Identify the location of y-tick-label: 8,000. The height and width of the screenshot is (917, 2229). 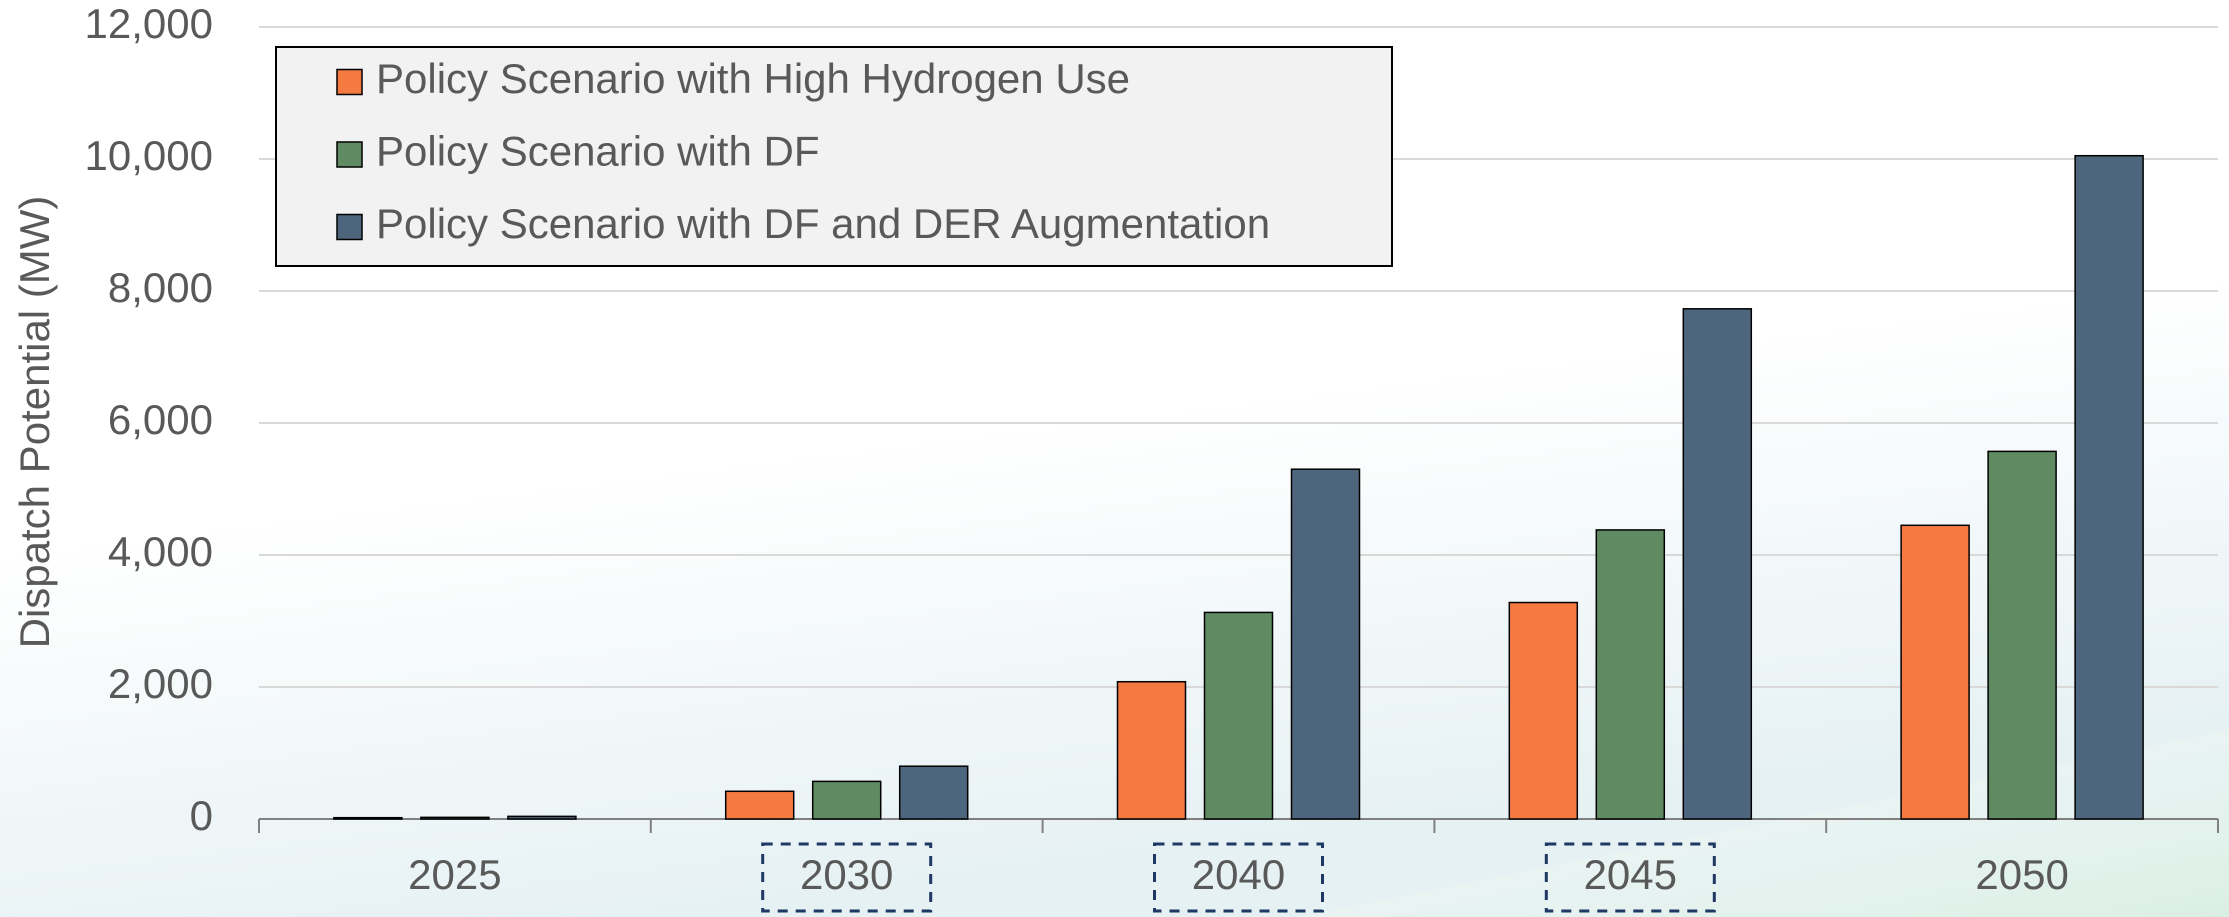
(160, 287).